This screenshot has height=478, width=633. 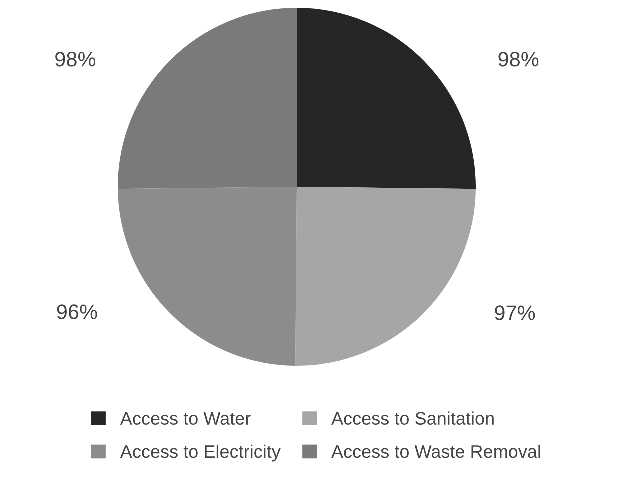 I want to click on legend-label: Access to Electricity, so click(x=200, y=453).